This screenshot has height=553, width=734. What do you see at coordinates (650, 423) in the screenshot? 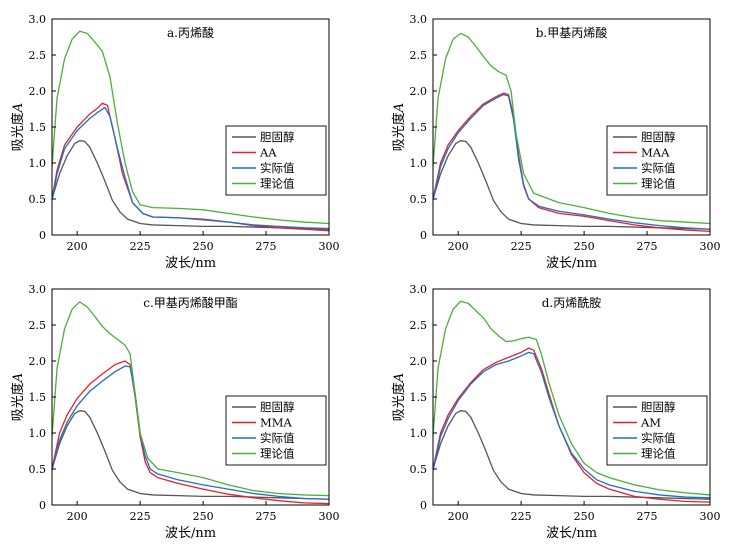
I see `legend-label: AM` at bounding box center [650, 423].